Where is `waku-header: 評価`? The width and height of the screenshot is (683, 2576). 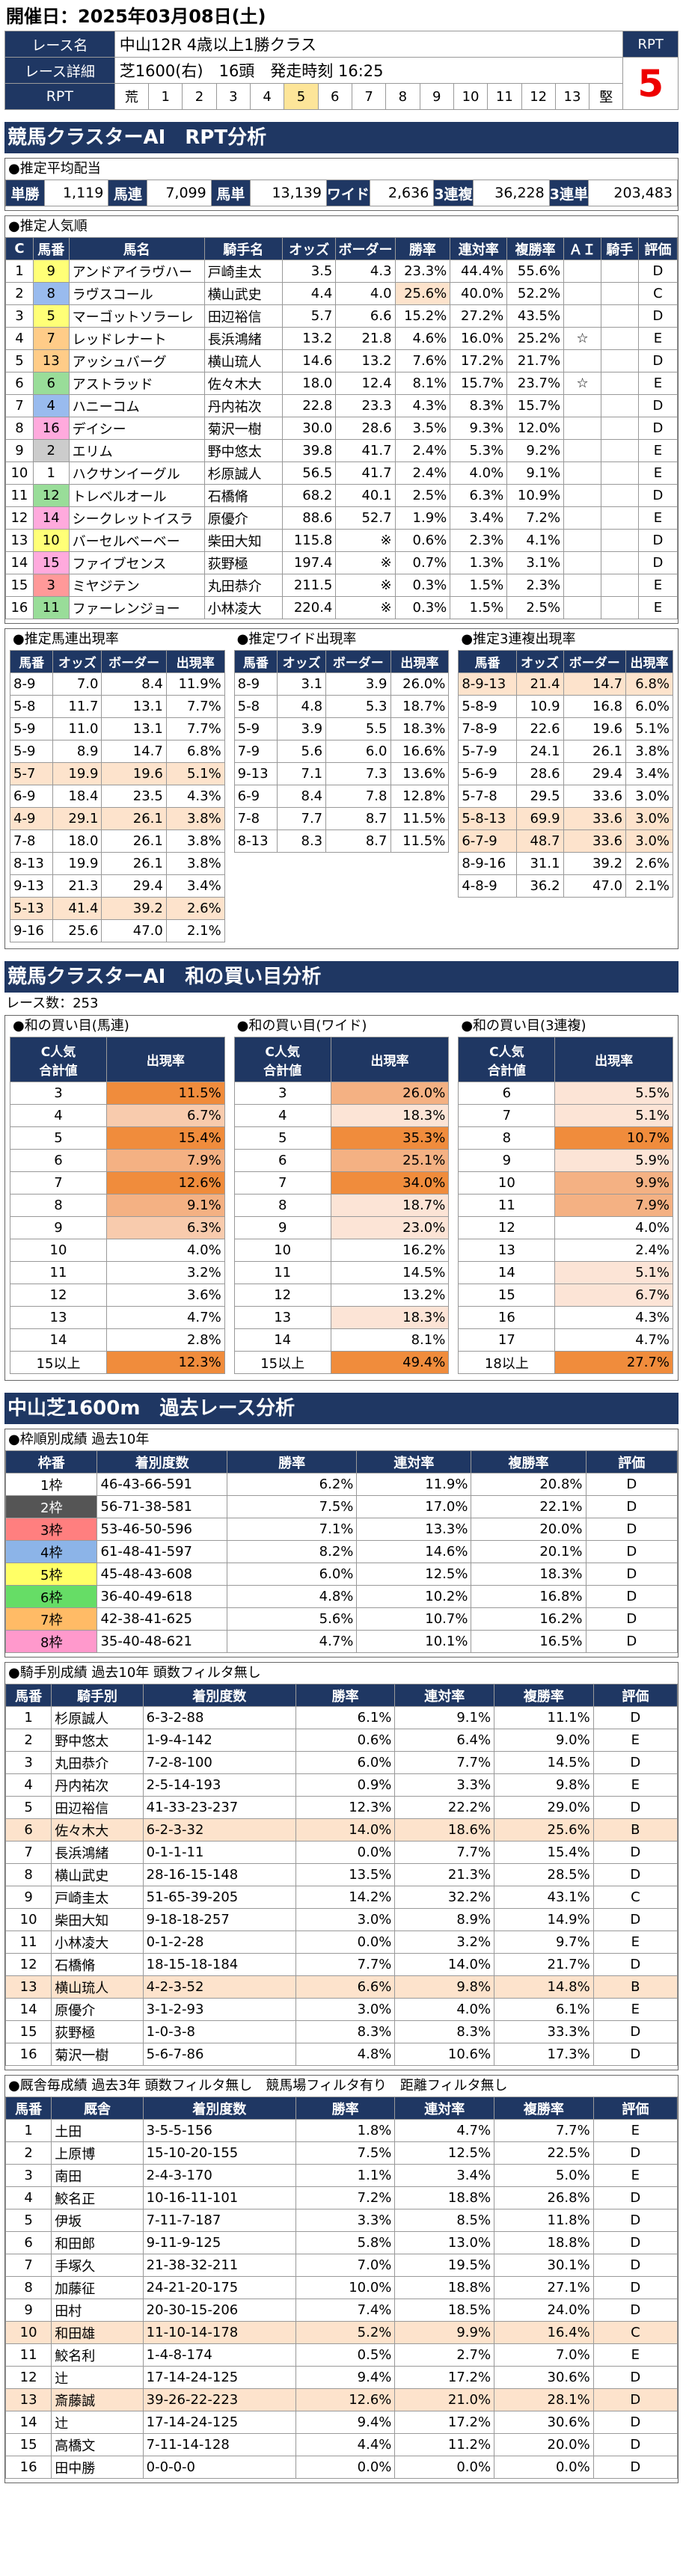 waku-header: 評価 is located at coordinates (632, 1461).